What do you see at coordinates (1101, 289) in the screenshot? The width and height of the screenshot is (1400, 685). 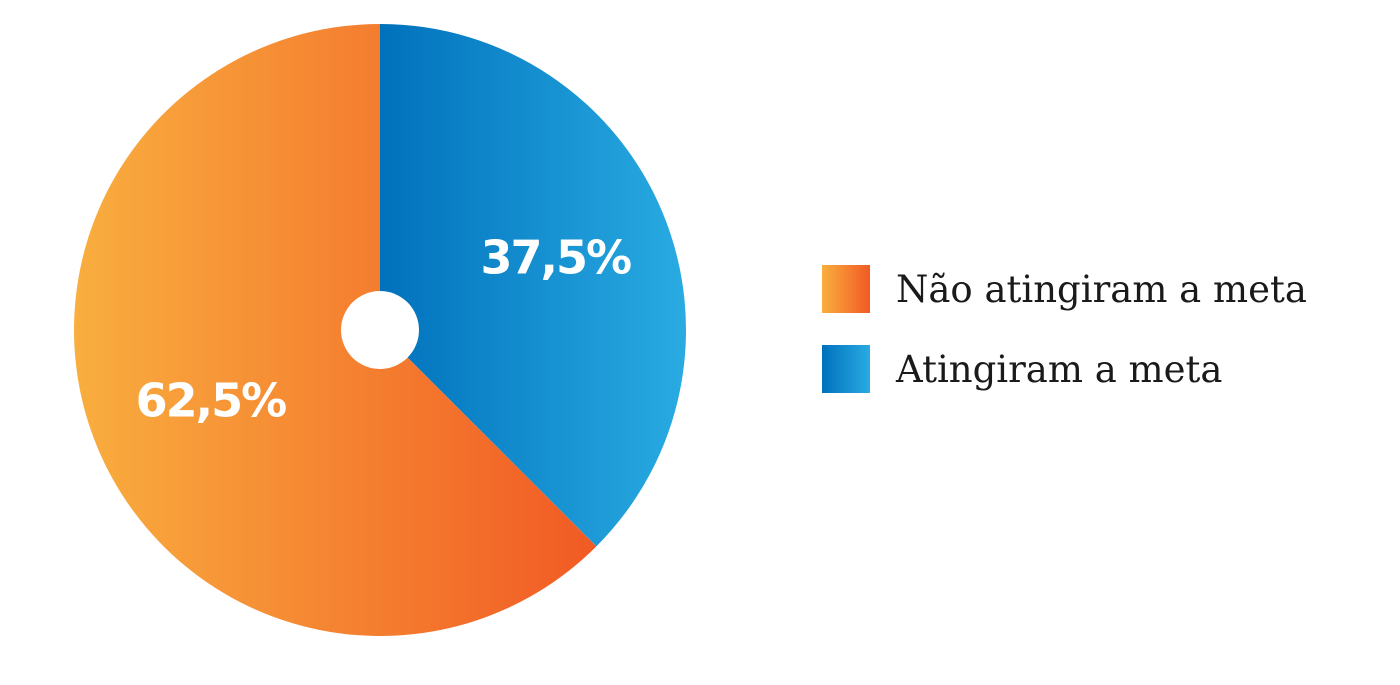 I see `legend-label: Não atingiram a meta` at bounding box center [1101, 289].